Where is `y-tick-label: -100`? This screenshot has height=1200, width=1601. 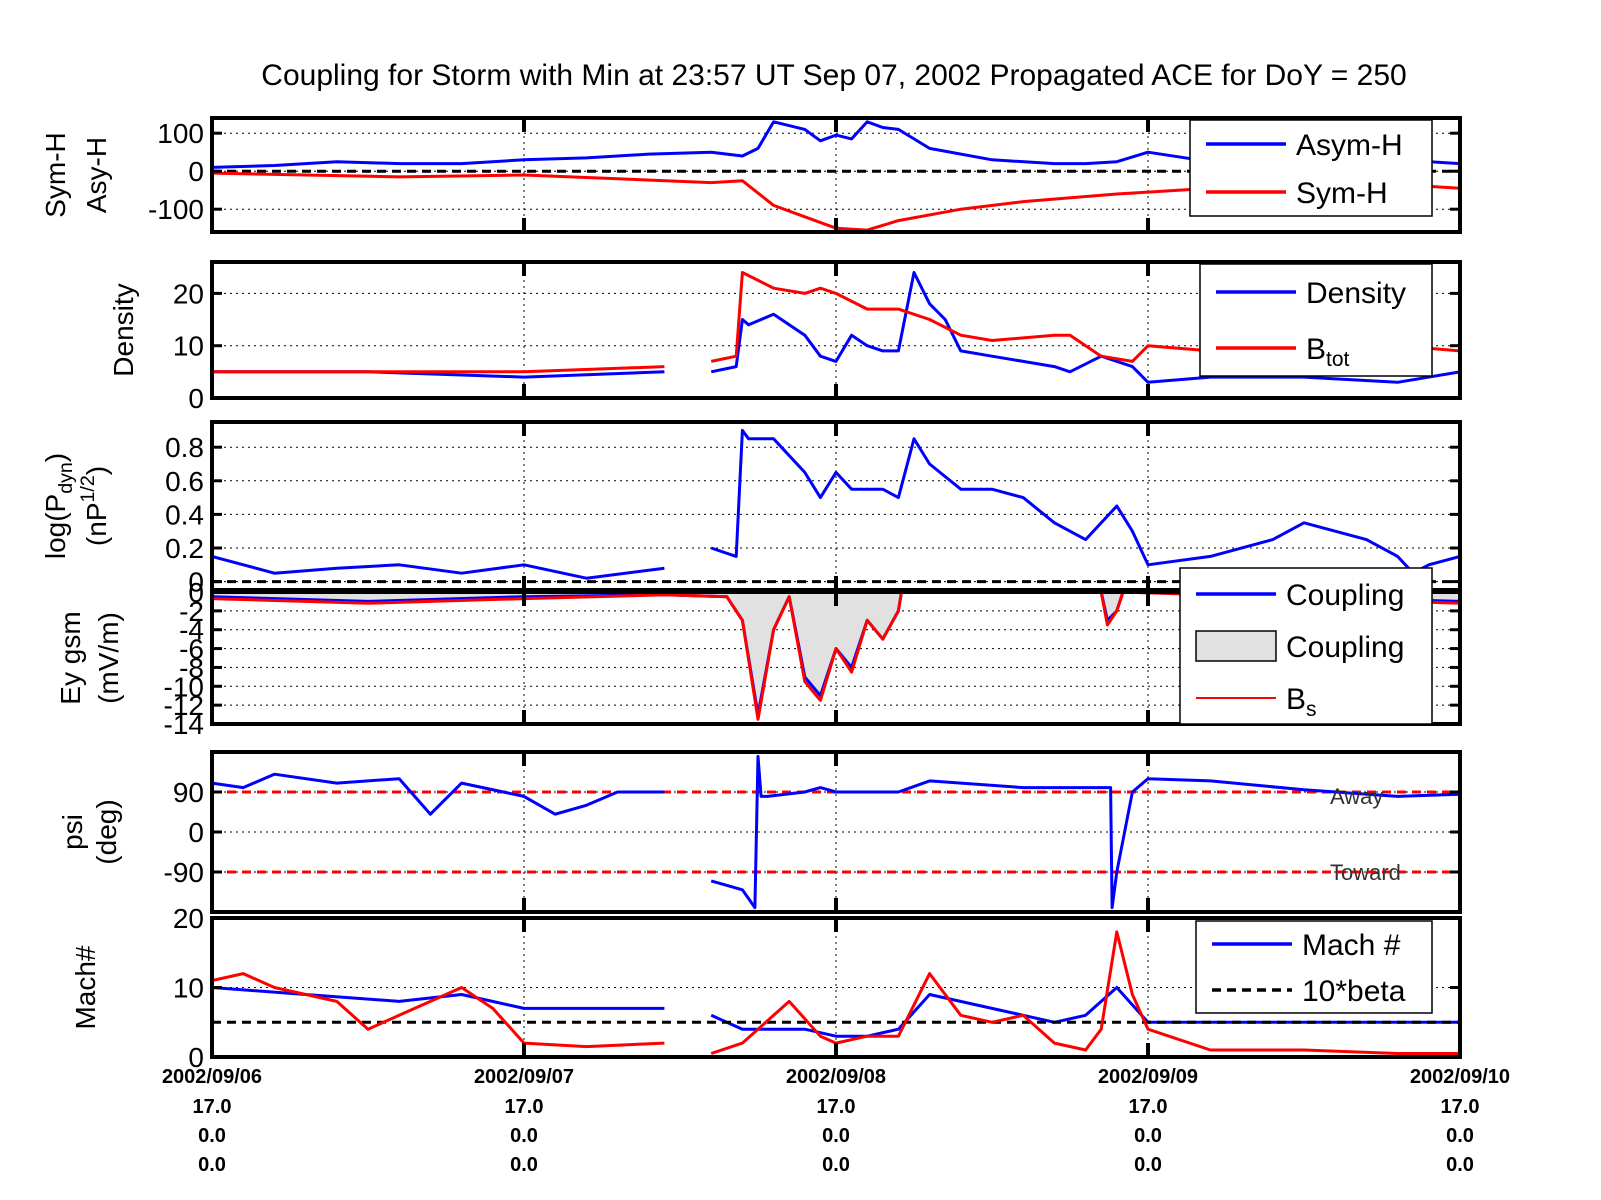
y-tick-label: -100 is located at coordinates (176, 209).